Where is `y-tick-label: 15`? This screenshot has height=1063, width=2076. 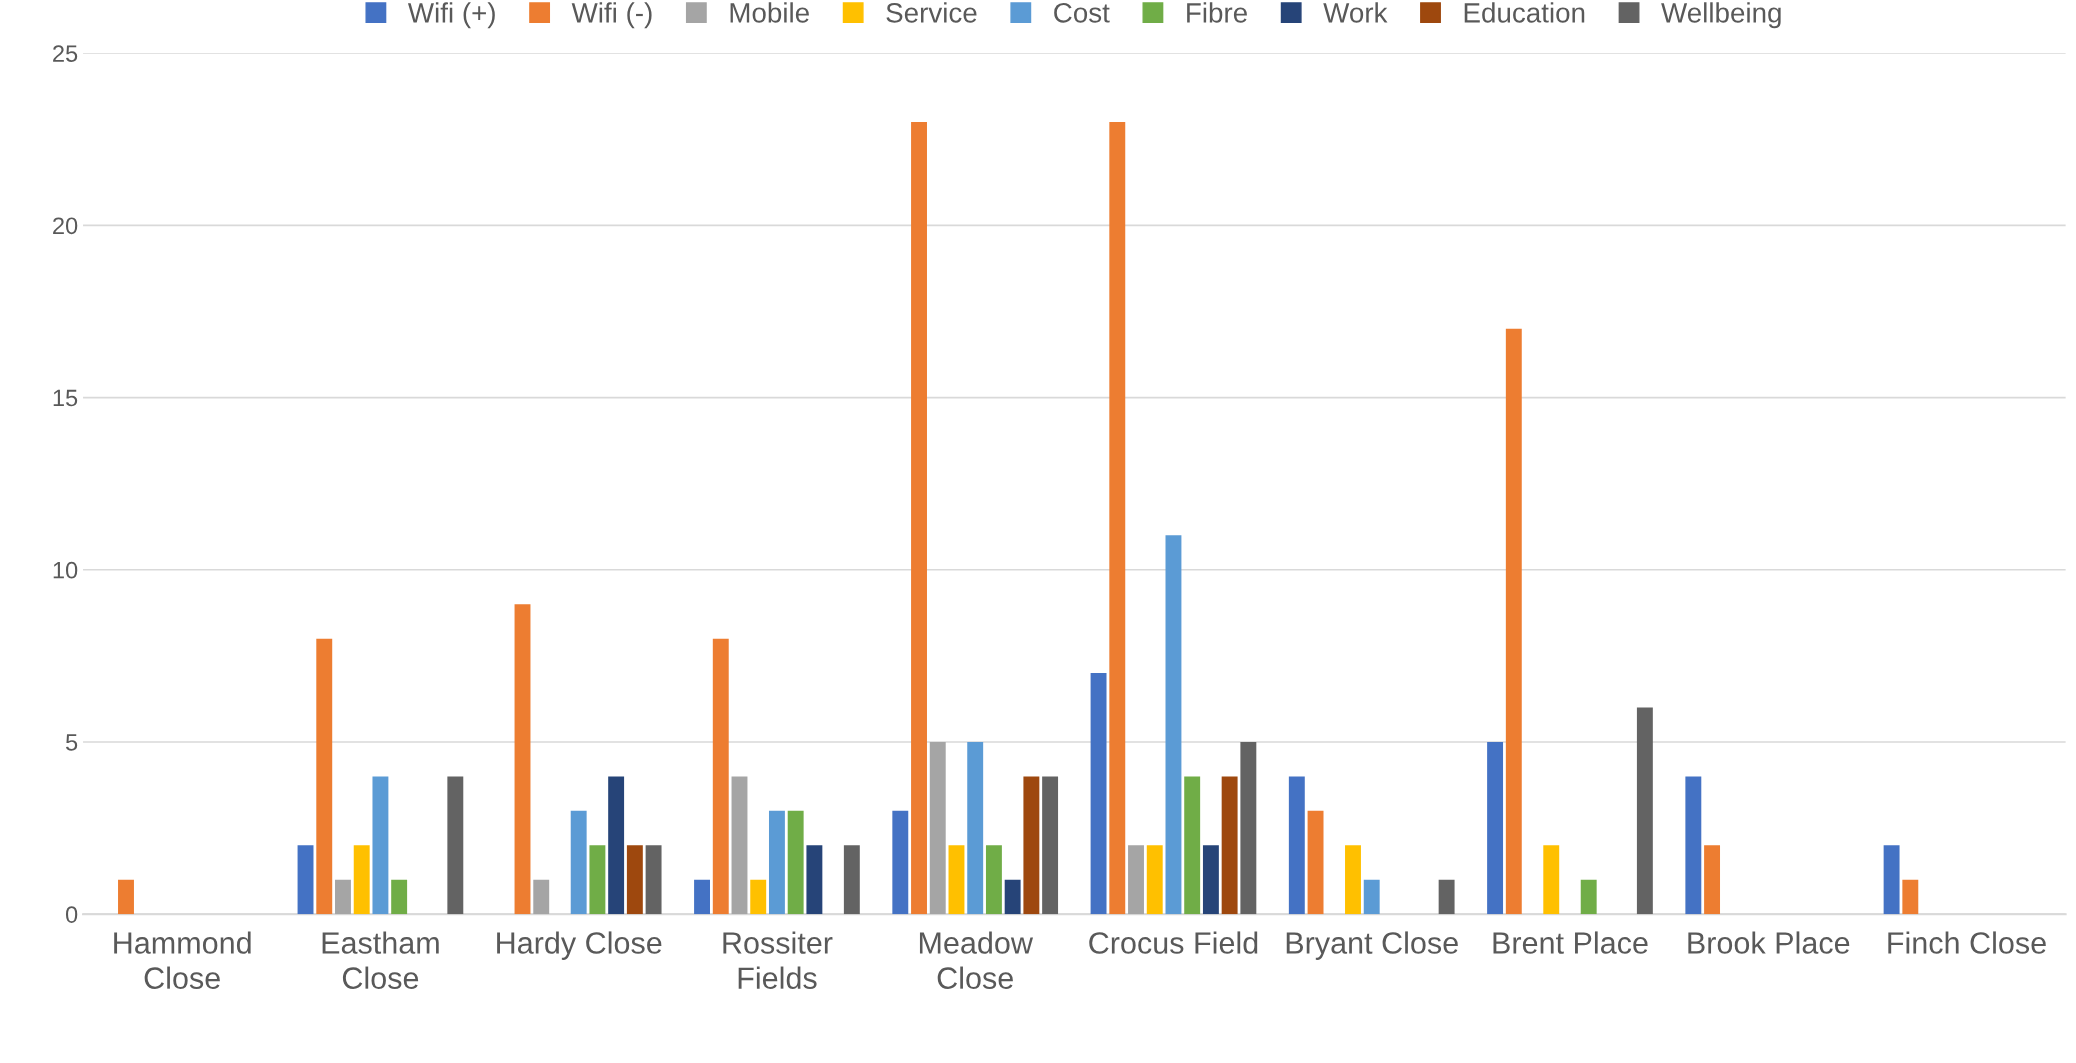
y-tick-label: 15 is located at coordinates (65, 398).